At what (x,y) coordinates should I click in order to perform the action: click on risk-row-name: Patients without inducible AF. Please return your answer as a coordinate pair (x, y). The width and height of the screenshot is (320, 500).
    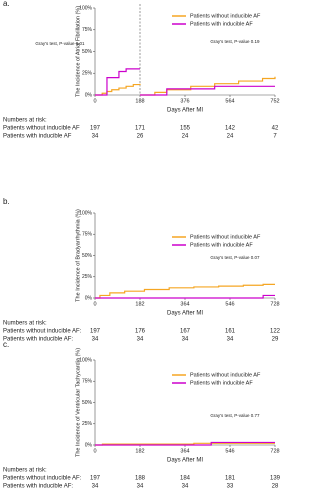
    Looking at the image, I should click on (41, 129).